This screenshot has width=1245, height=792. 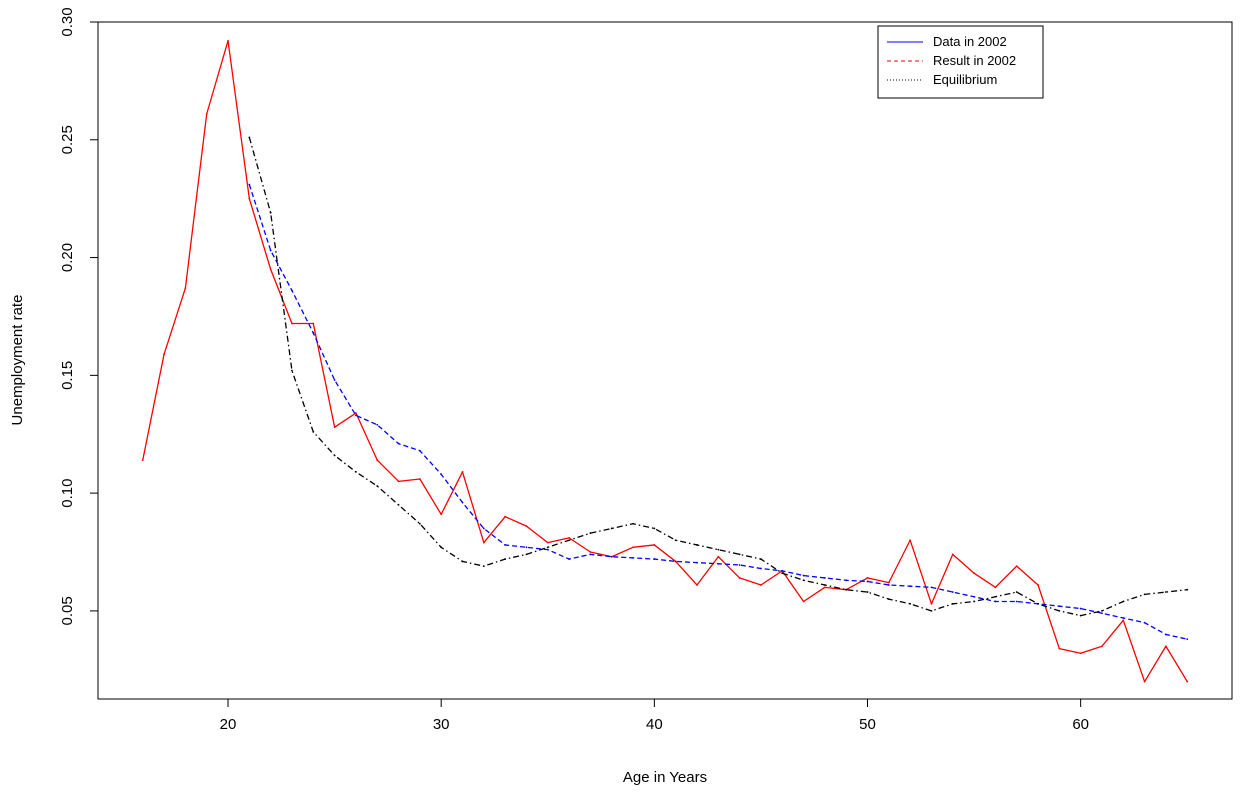 I want to click on legend-box, so click(x=960, y=62).